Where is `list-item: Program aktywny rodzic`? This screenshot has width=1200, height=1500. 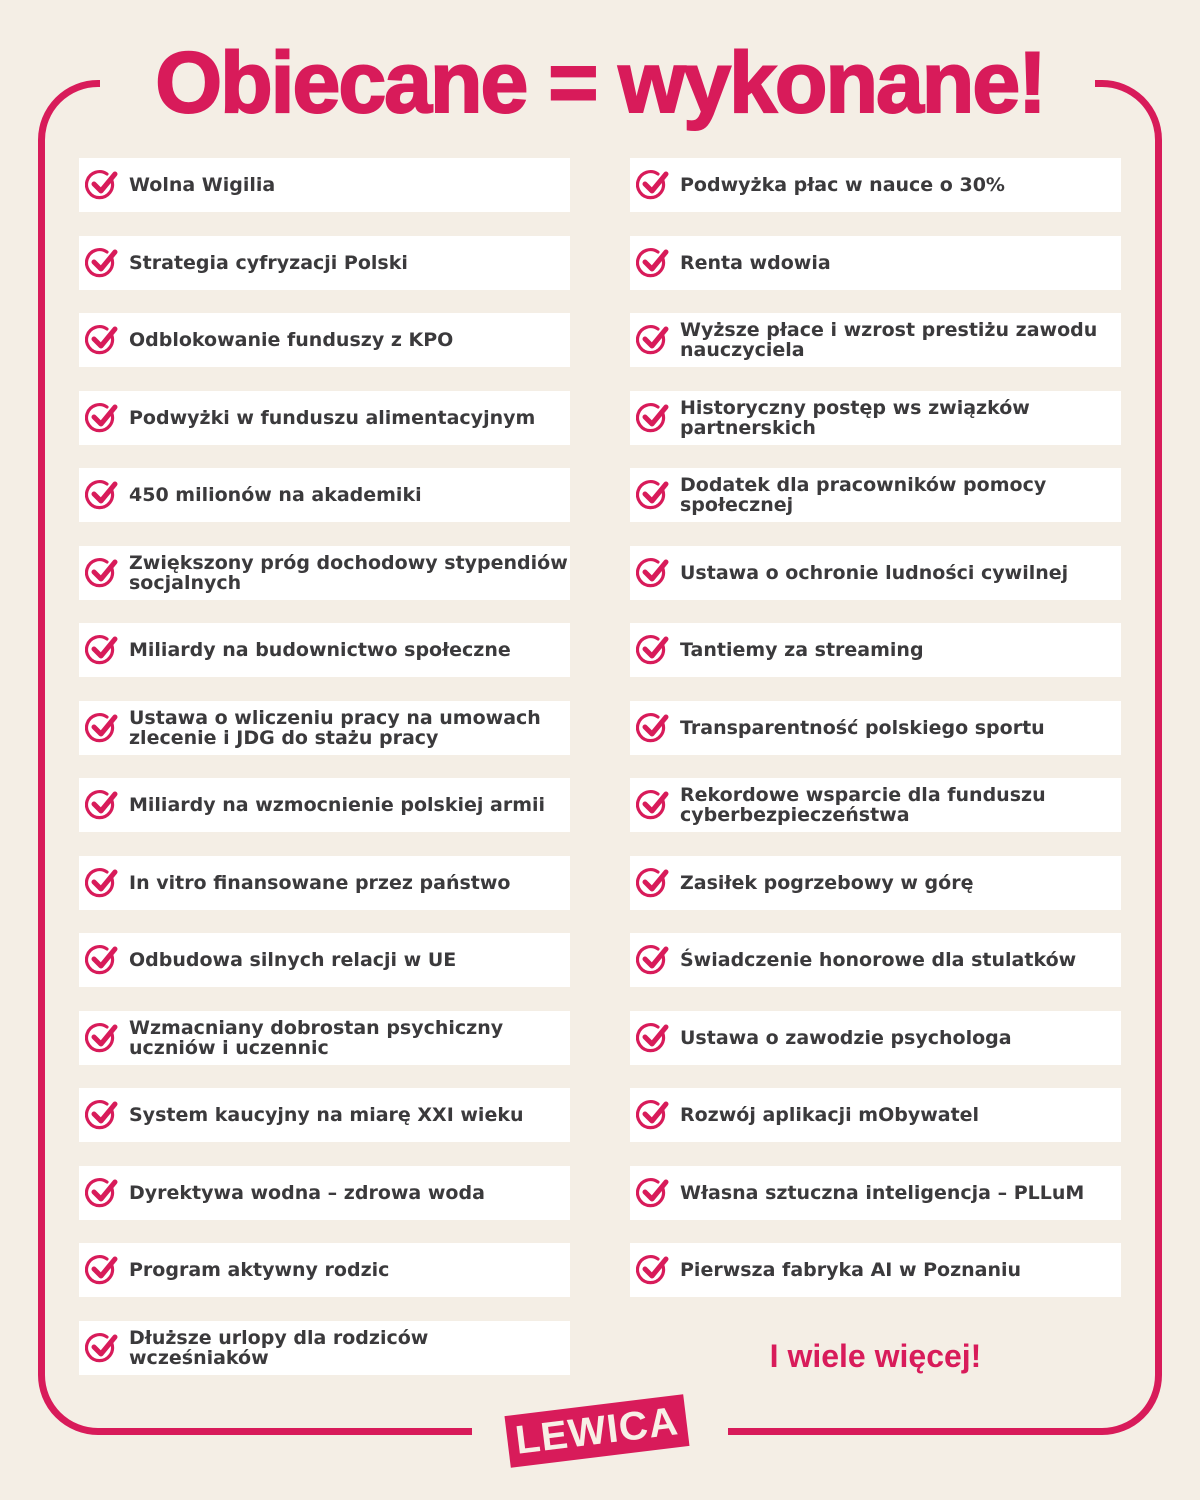 list-item: Program aktywny rodzic is located at coordinates (324, 1270).